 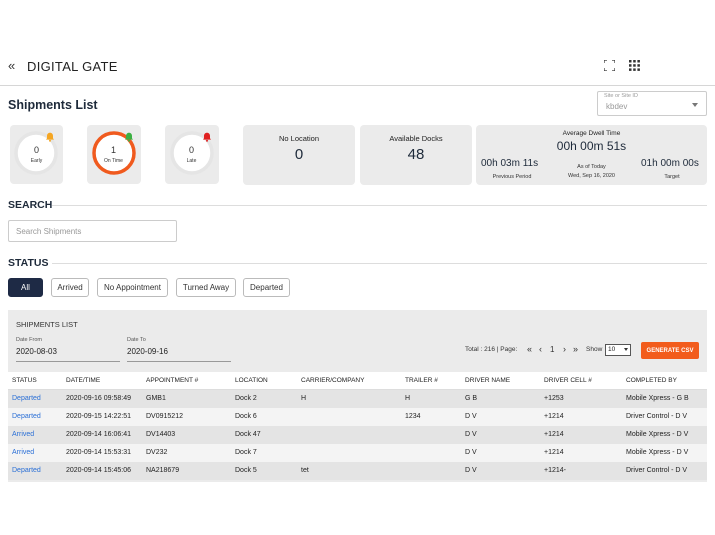 What do you see at coordinates (172, 380) in the screenshot?
I see `column-header: APPOINTMENT #` at bounding box center [172, 380].